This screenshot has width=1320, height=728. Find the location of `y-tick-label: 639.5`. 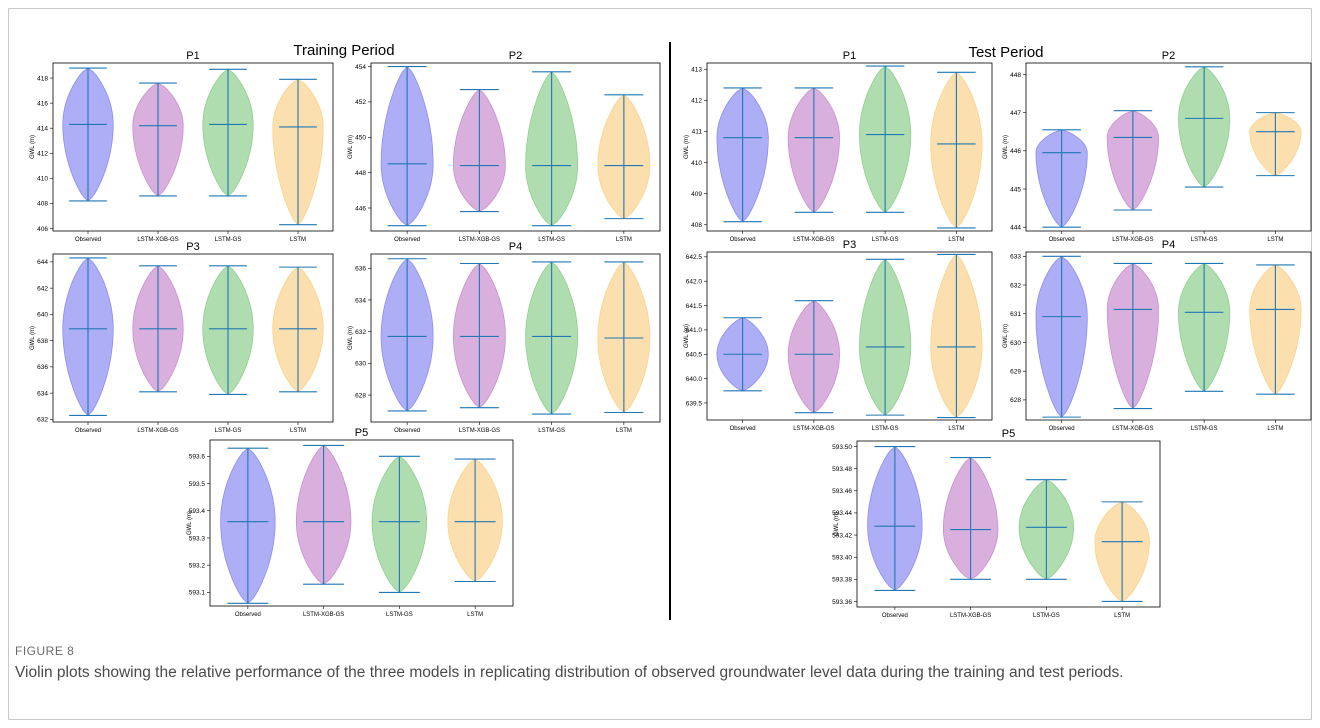

y-tick-label: 639.5 is located at coordinates (694, 403).